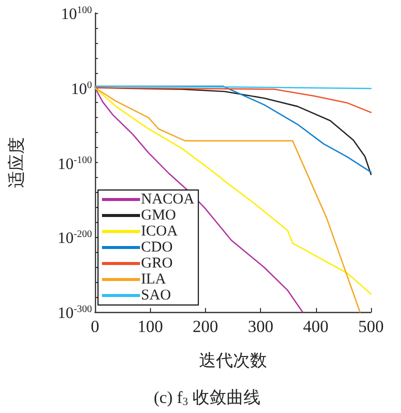 The width and height of the screenshot is (401, 413). Describe the element at coordinates (81, 89) in the screenshot. I see `y-tick-label: 10$^{0}$` at that location.